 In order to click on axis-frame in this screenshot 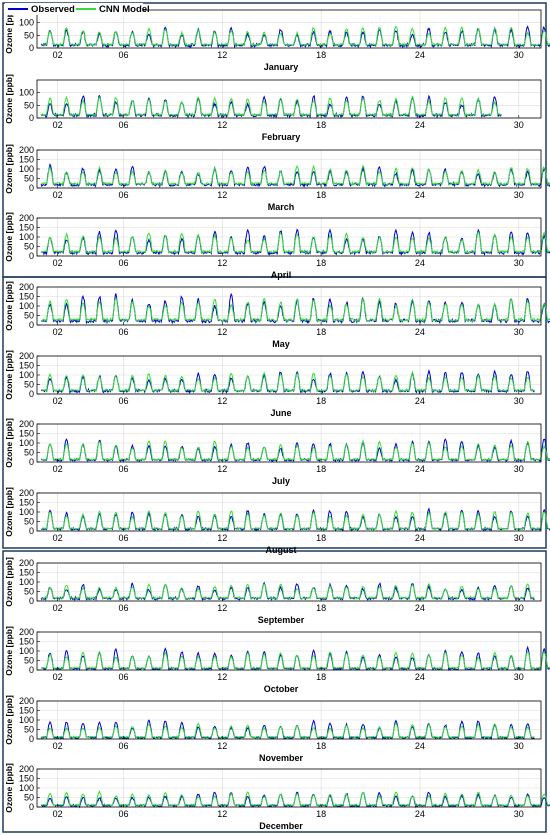, I will do `click(289, 29)`.